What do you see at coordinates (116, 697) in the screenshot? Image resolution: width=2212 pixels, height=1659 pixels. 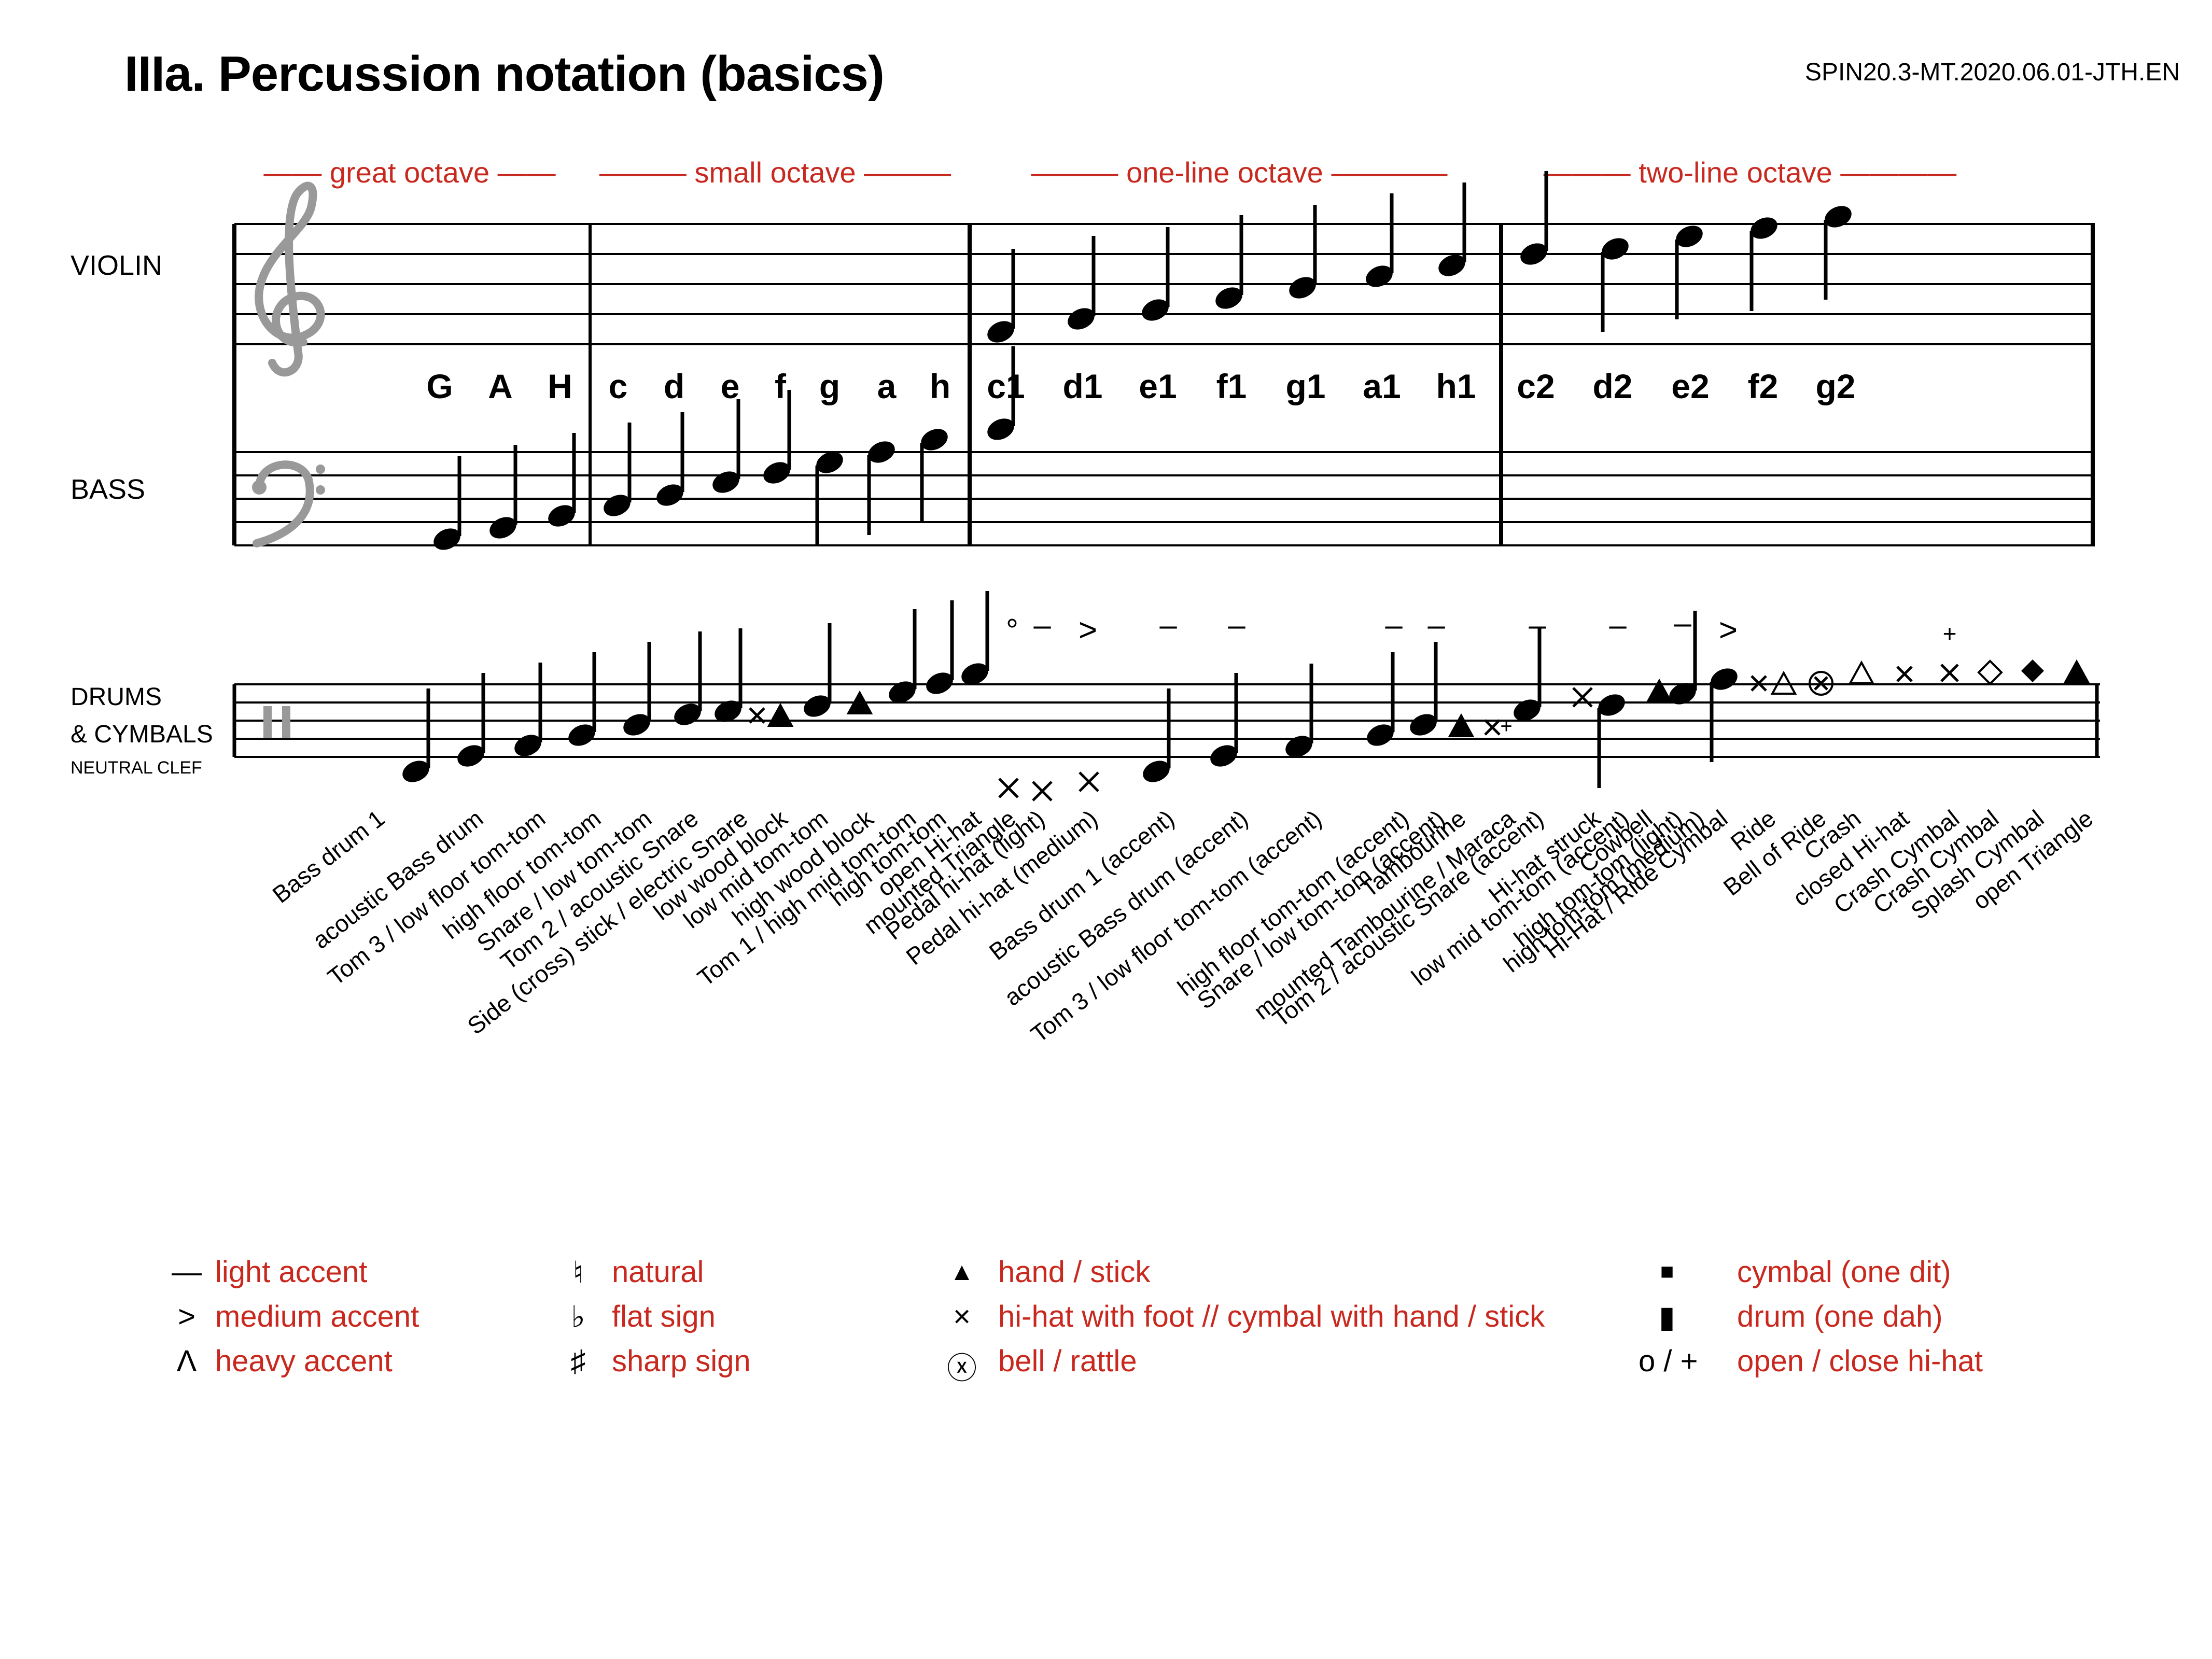 I see `drums-label: DRUMS` at bounding box center [116, 697].